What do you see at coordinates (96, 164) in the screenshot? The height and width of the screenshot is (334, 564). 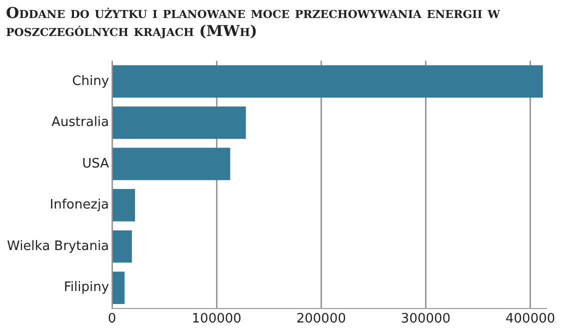 I see `y-tick-label: USA` at bounding box center [96, 164].